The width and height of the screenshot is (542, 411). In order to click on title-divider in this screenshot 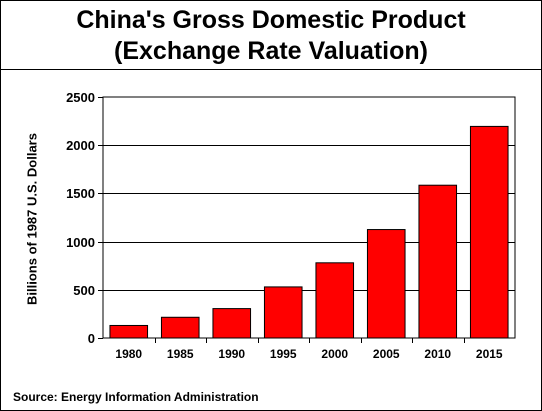, I will do `click(271, 69)`.